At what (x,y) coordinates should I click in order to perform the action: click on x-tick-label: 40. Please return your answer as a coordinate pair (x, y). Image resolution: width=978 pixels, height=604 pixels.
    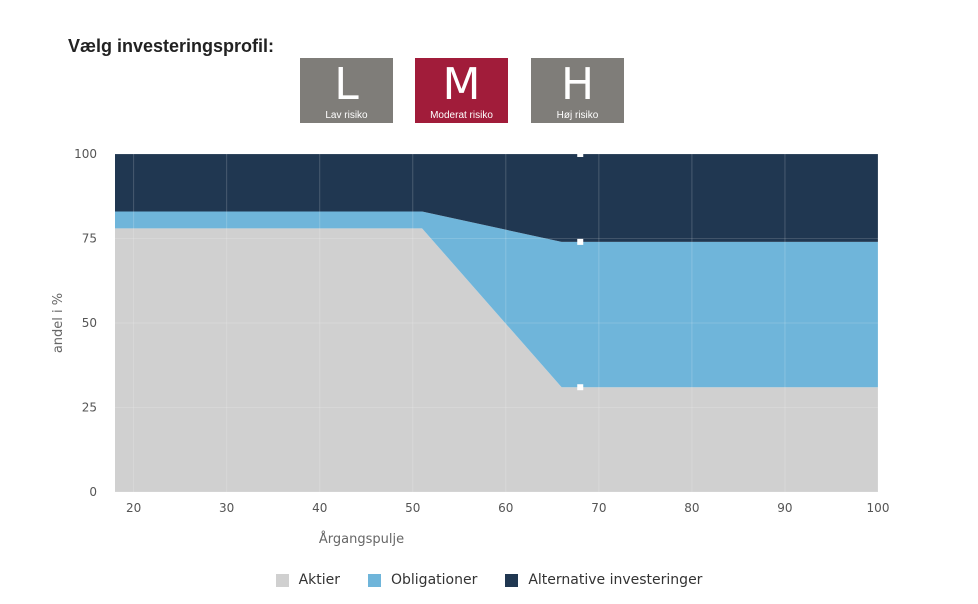
    Looking at the image, I should click on (319, 508).